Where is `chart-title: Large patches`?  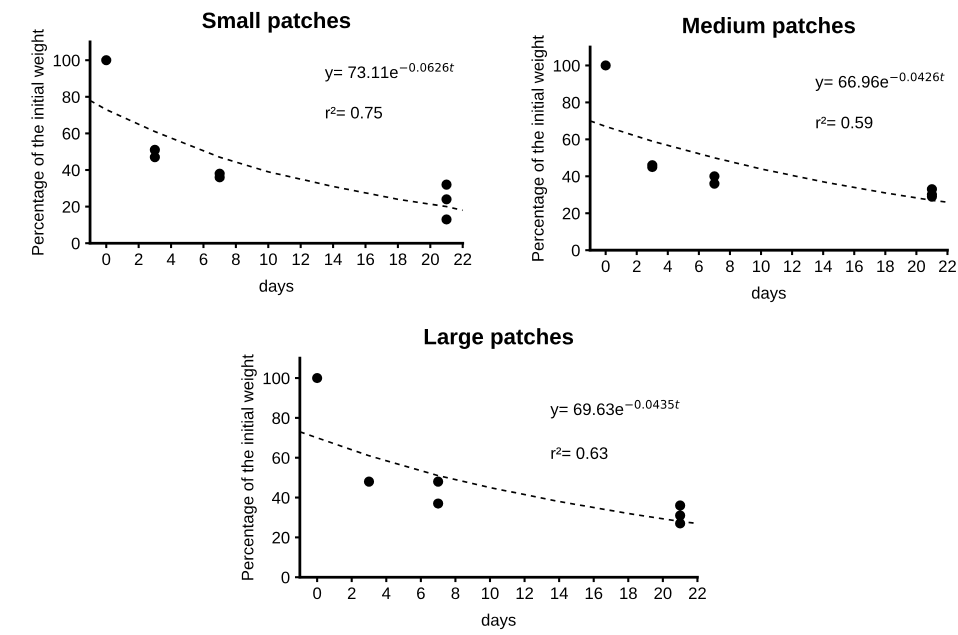
chart-title: Large patches is located at coordinates (499, 338).